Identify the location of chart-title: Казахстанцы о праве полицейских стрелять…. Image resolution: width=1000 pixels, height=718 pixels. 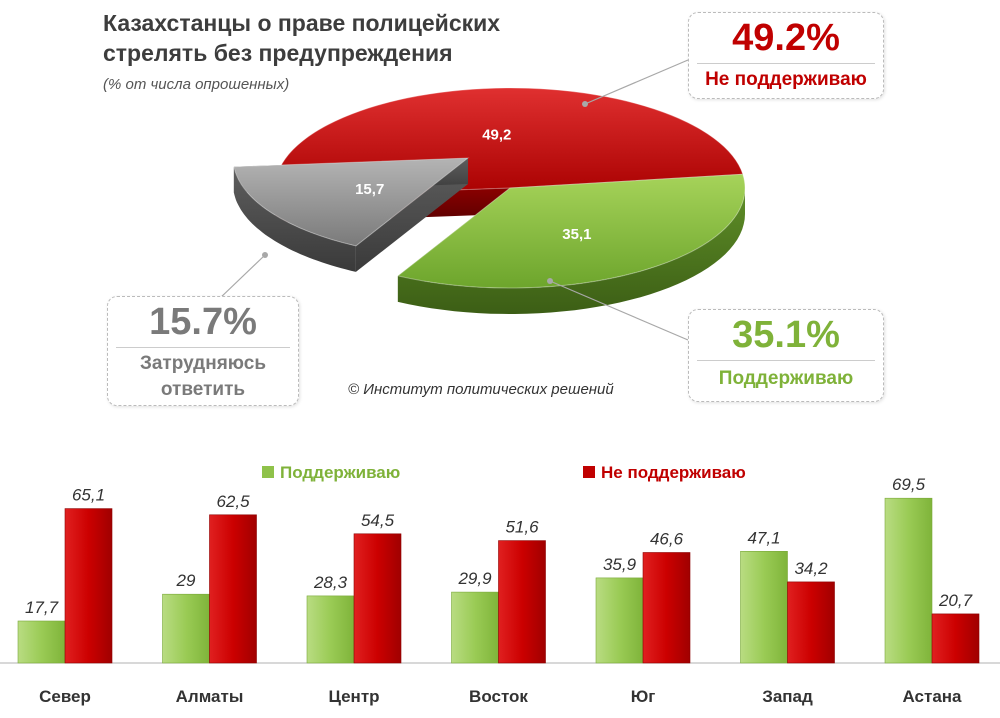
(302, 38).